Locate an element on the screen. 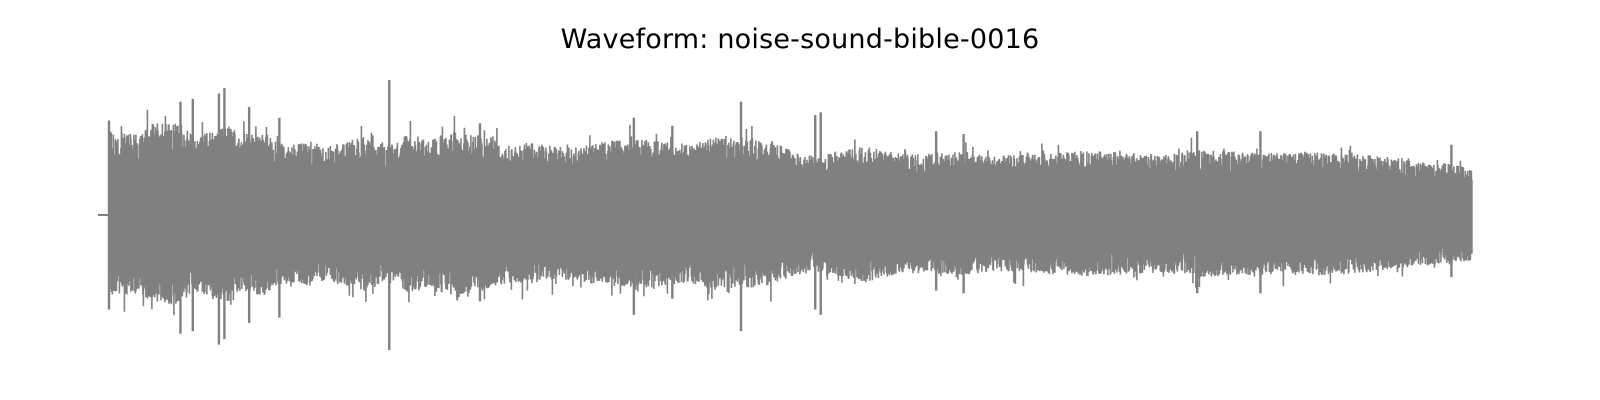 Image resolution: width=1600 pixels, height=400 pixels. chart-title: Waveform: noise-sound-bible-0016 is located at coordinates (800, 39).